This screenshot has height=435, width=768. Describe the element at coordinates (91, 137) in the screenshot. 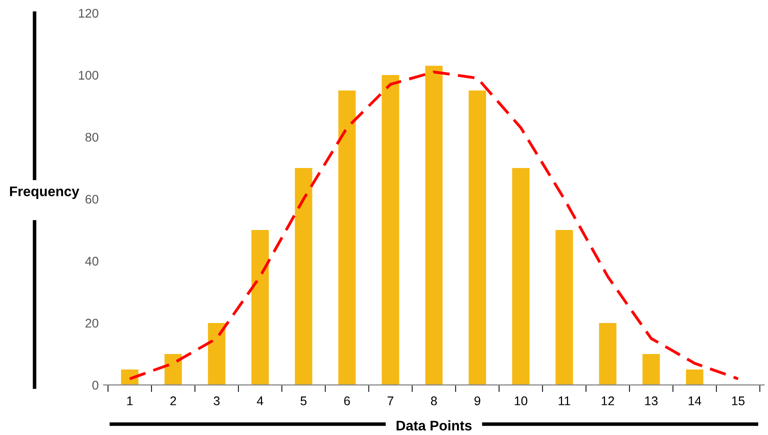

I see `y-tick-label: 80` at that location.